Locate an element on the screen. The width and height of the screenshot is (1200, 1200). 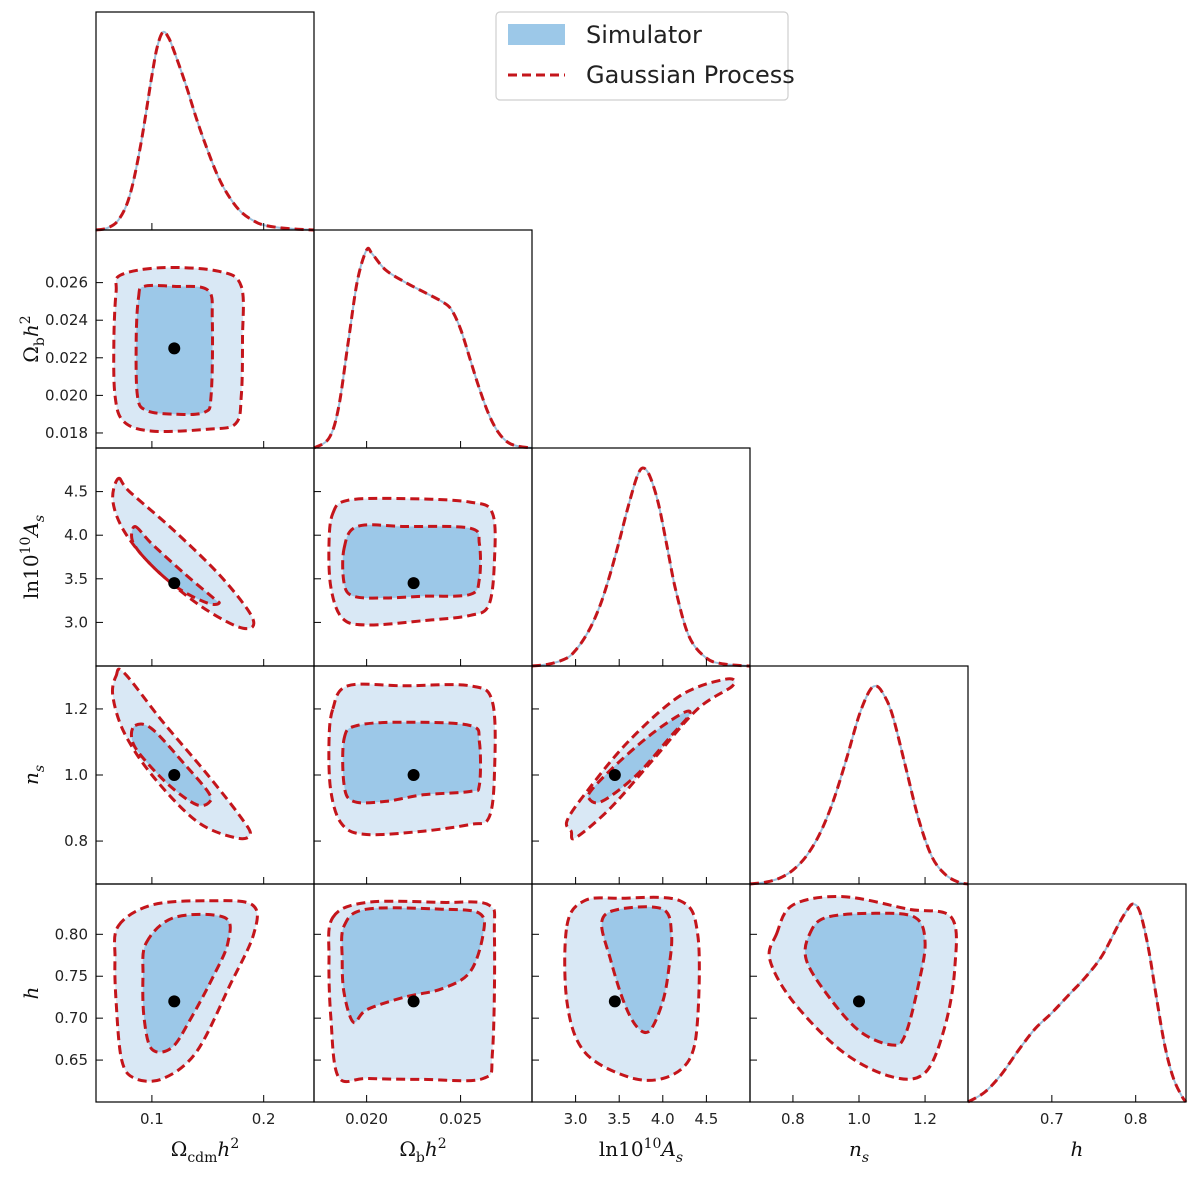
x-tick-label: 3.5 is located at coordinates (619, 1119).